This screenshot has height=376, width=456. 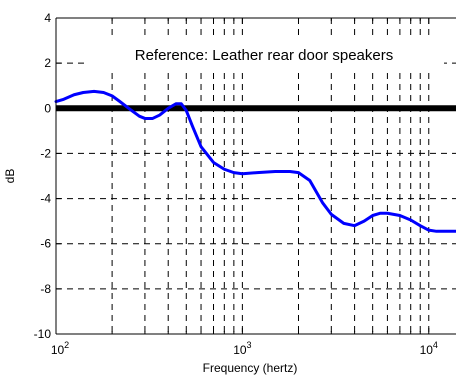 I want to click on x-tick-label: 10³, so click(x=242, y=348).